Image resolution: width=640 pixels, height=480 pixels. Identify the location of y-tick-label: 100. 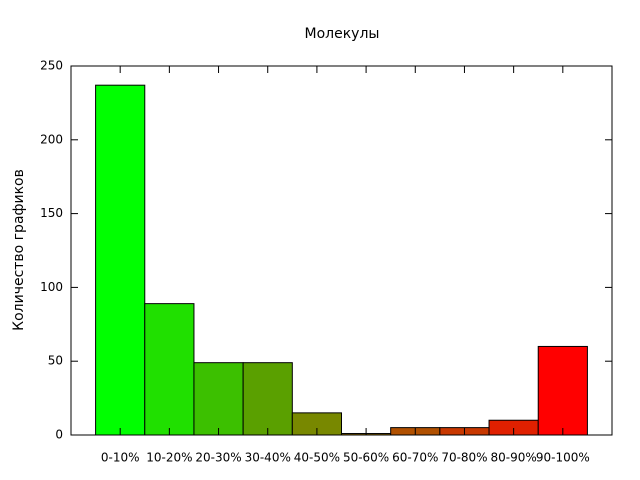
(51, 287).